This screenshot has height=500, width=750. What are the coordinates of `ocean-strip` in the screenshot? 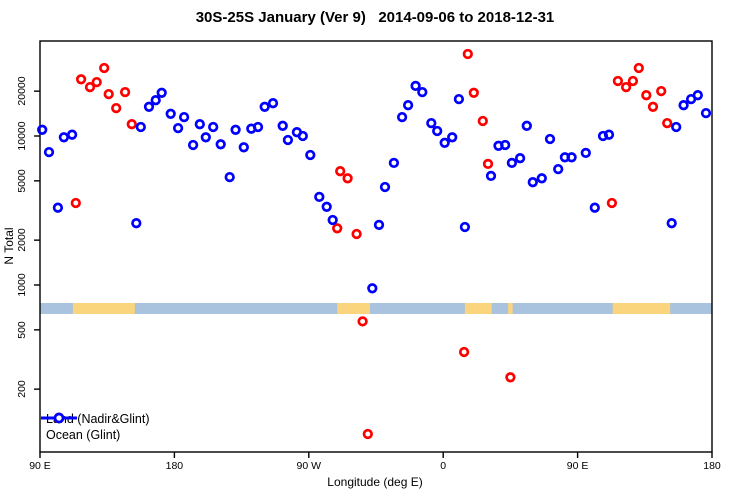 It's located at (376, 308).